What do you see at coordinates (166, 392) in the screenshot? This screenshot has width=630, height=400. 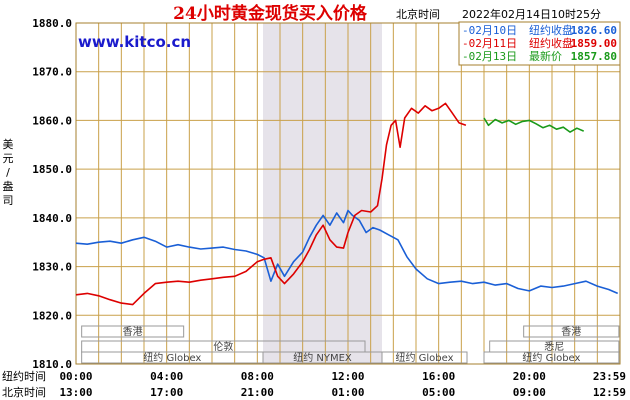 I see `x-tick-bj: 17:00` at bounding box center [166, 392].